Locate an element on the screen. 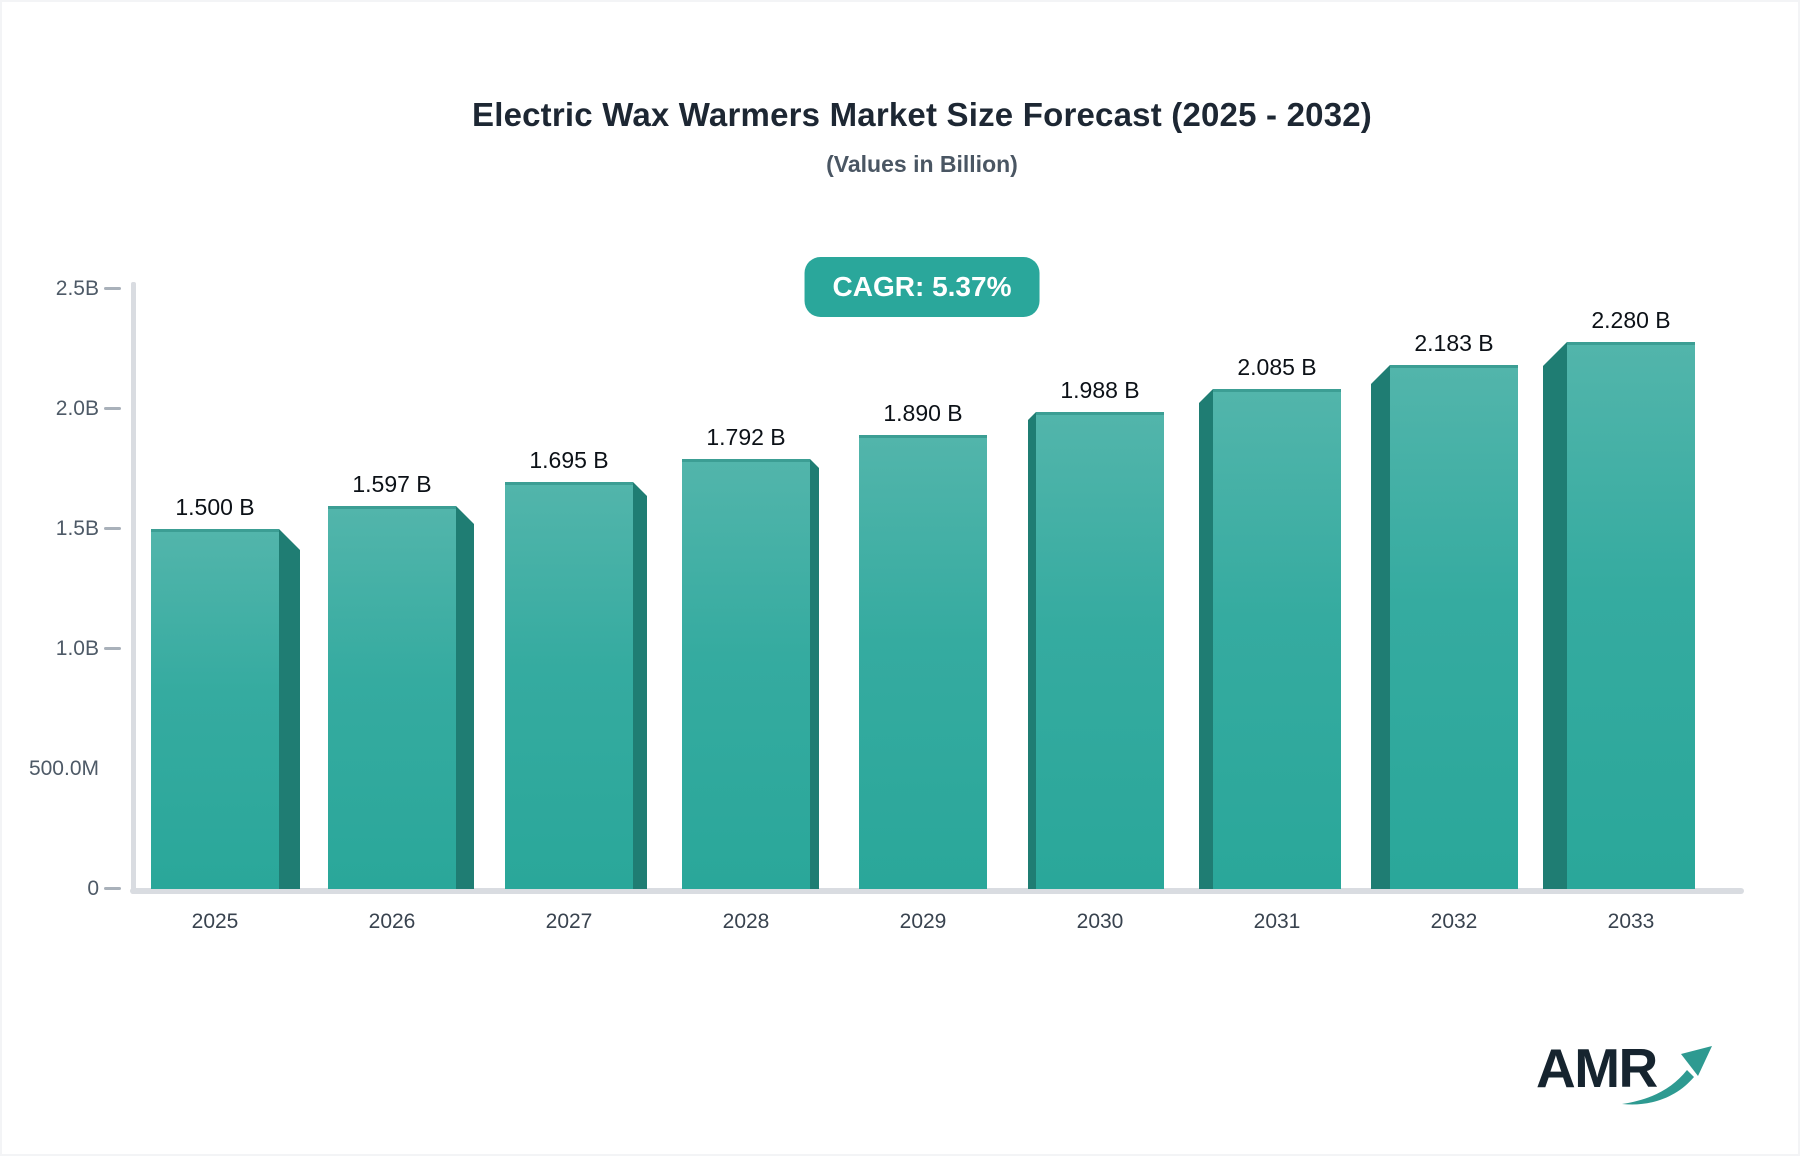 The image size is (1800, 1156). bar-value-label: 1.597 B is located at coordinates (392, 484).